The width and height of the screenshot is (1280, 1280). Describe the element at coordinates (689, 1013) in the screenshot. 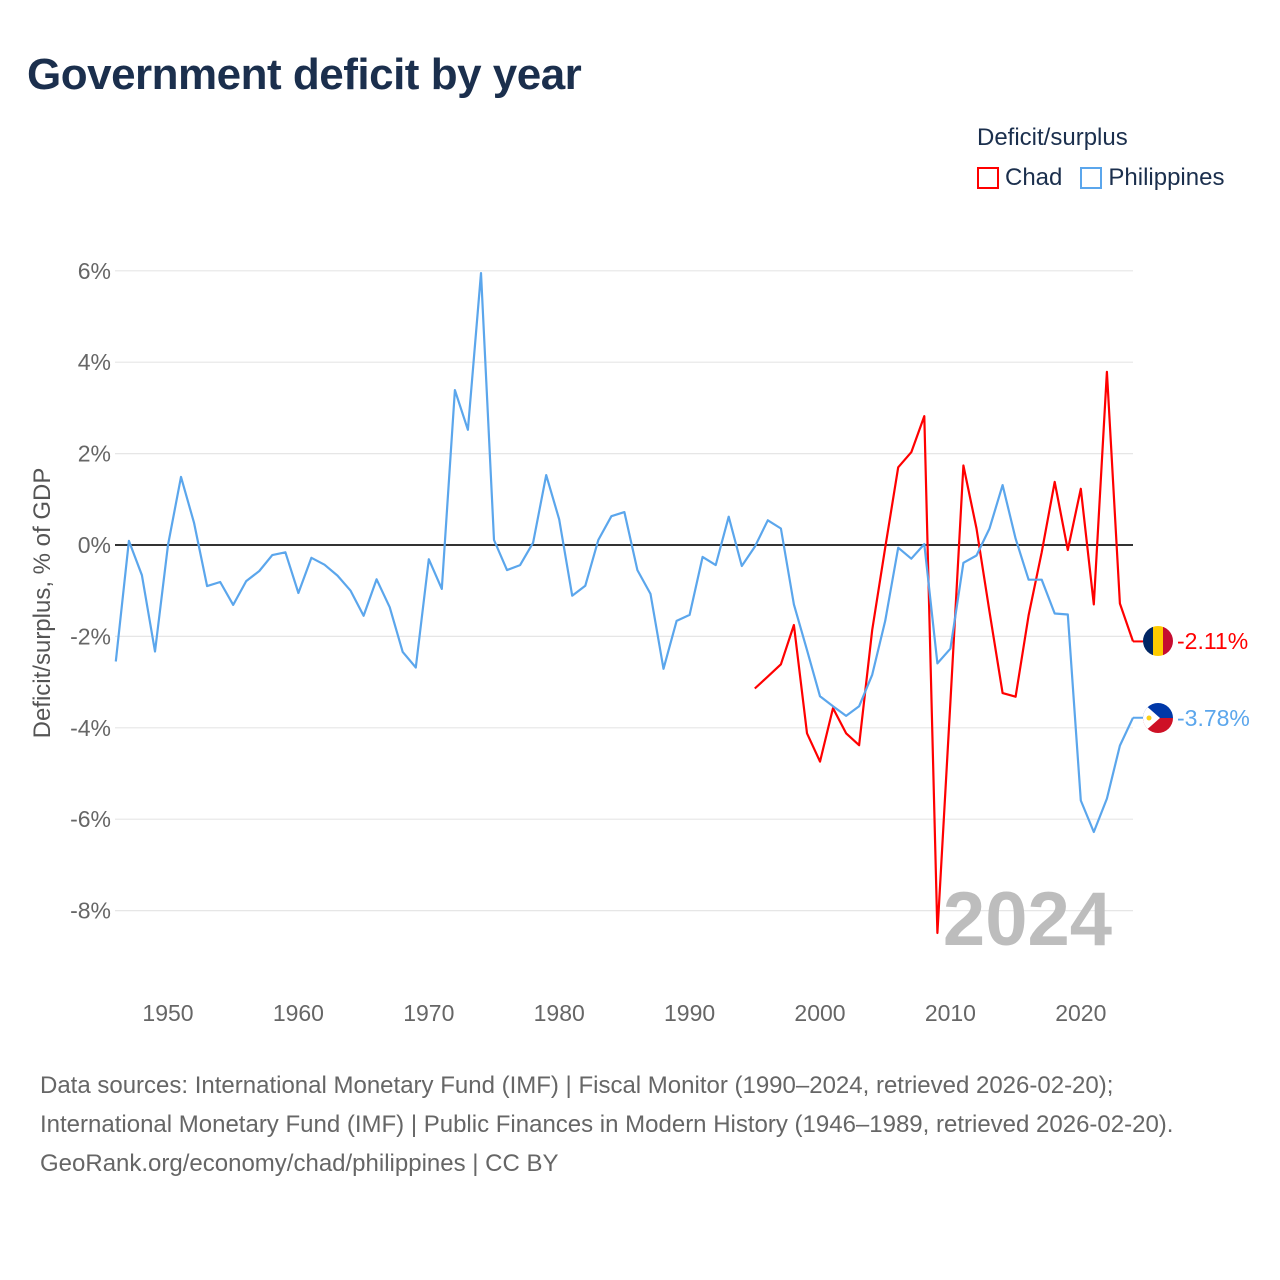

I see `x-tick-label: 1990` at that location.